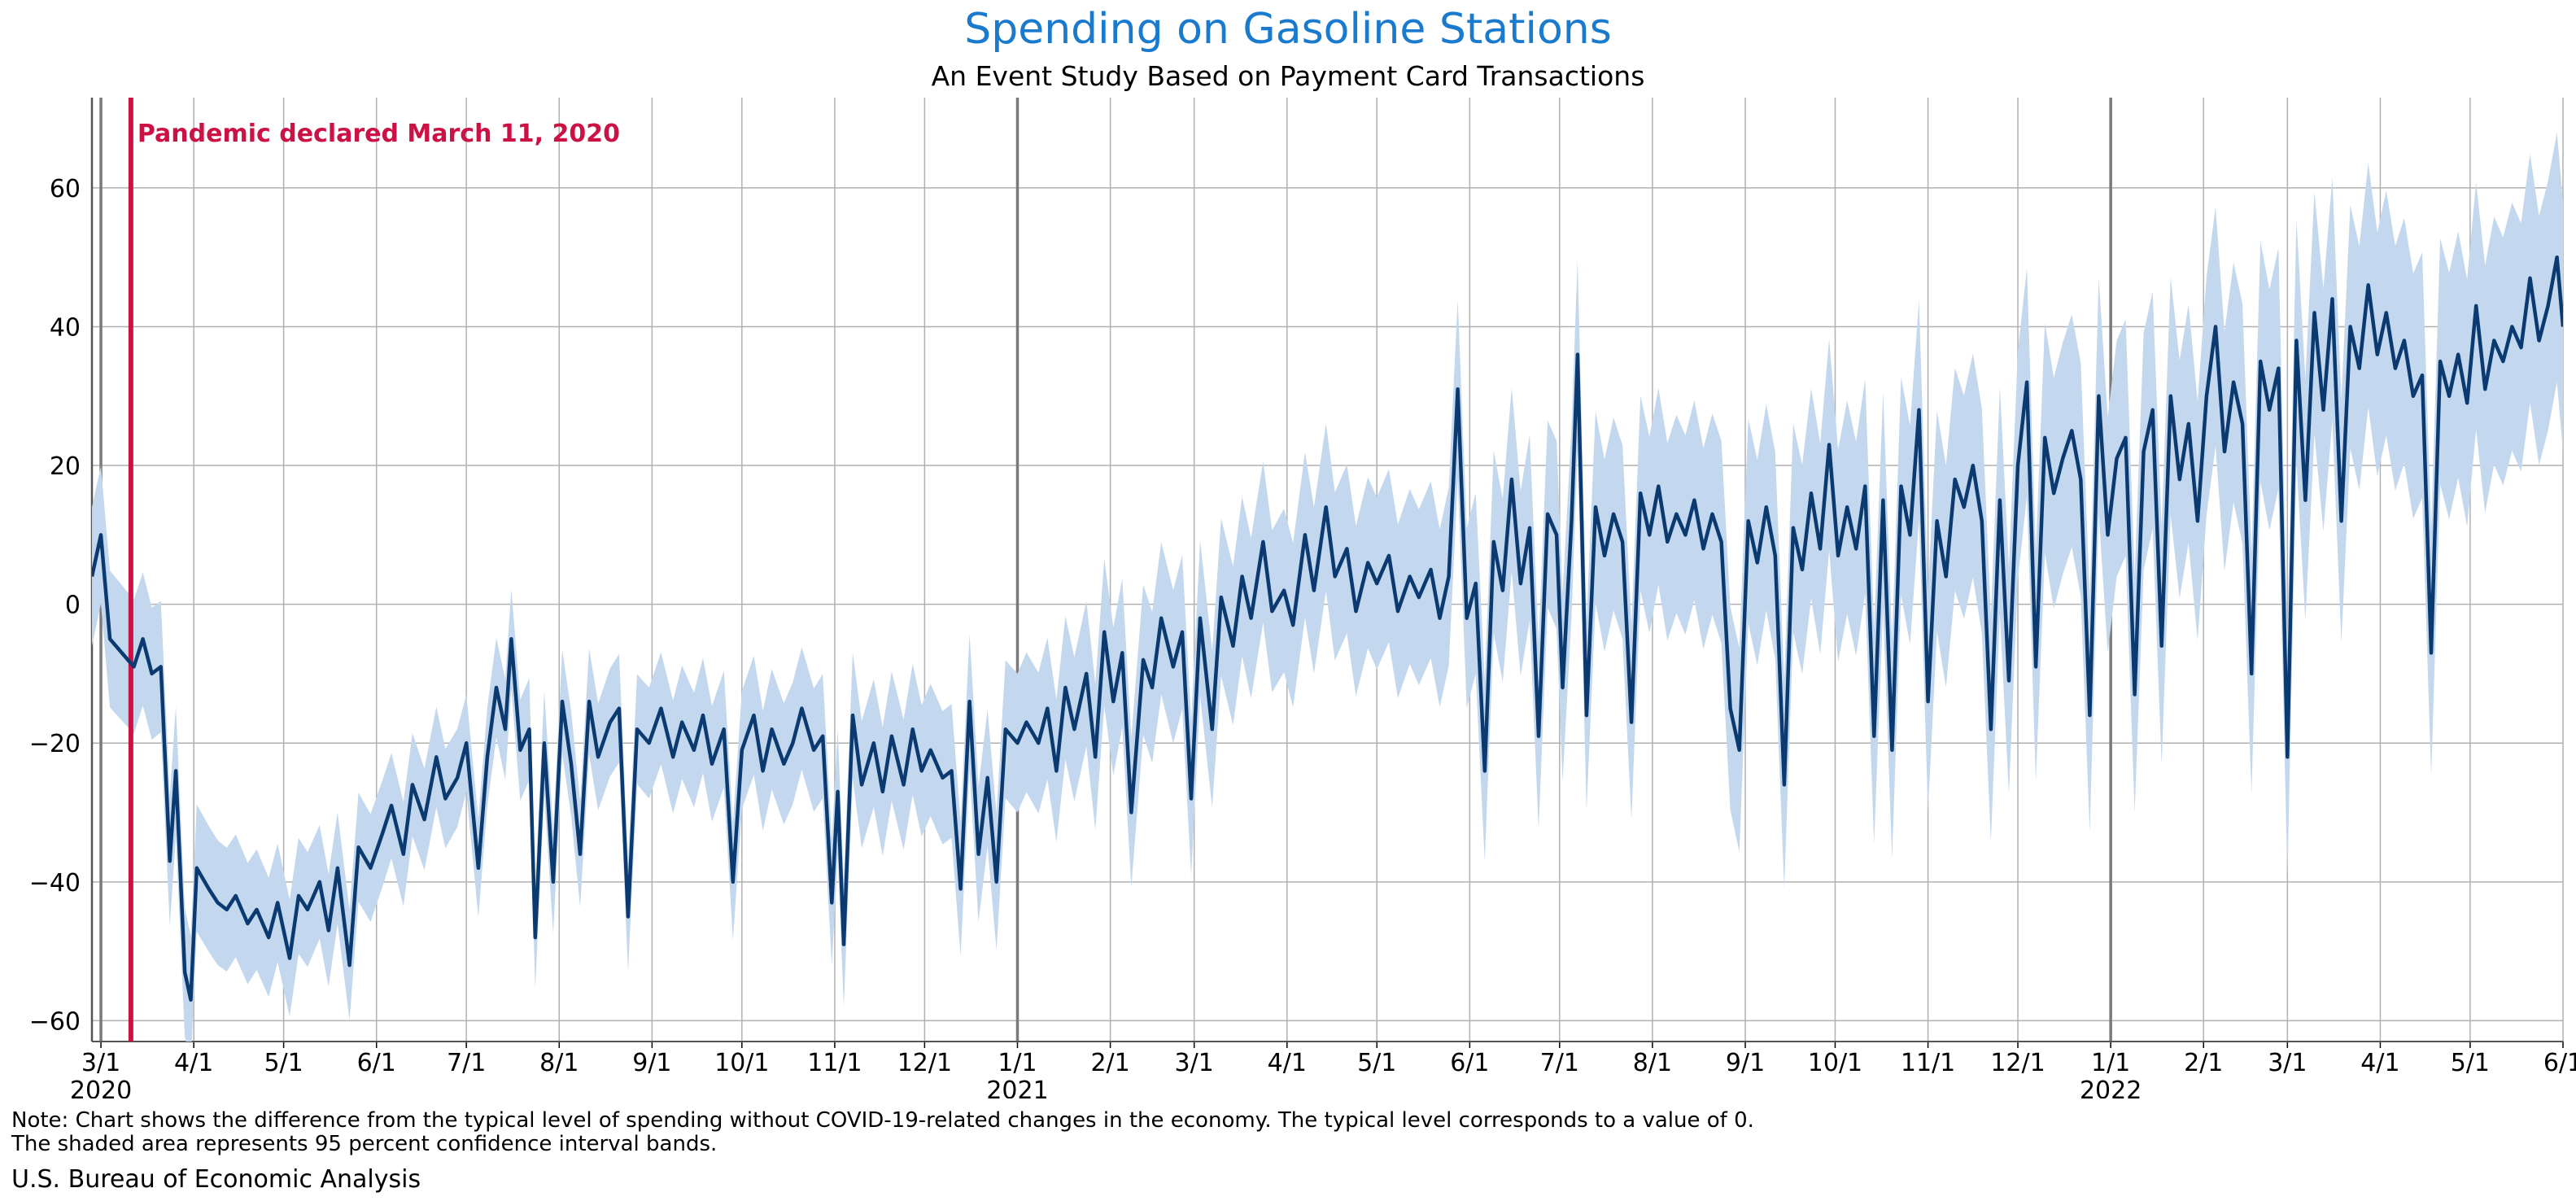 The image size is (2576, 1201). I want to click on y-tick-label: −60, so click(55, 1021).